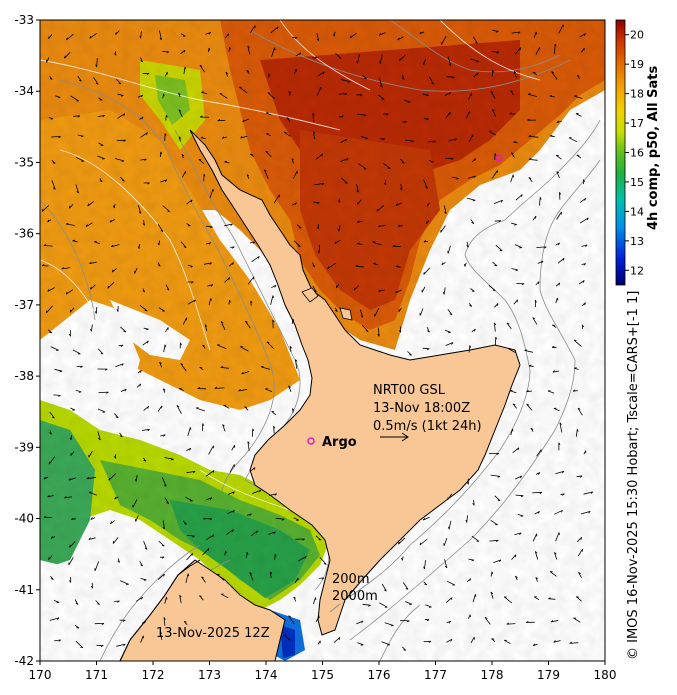  What do you see at coordinates (379, 675) in the screenshot?
I see `lon-tick-label: 176` at bounding box center [379, 675].